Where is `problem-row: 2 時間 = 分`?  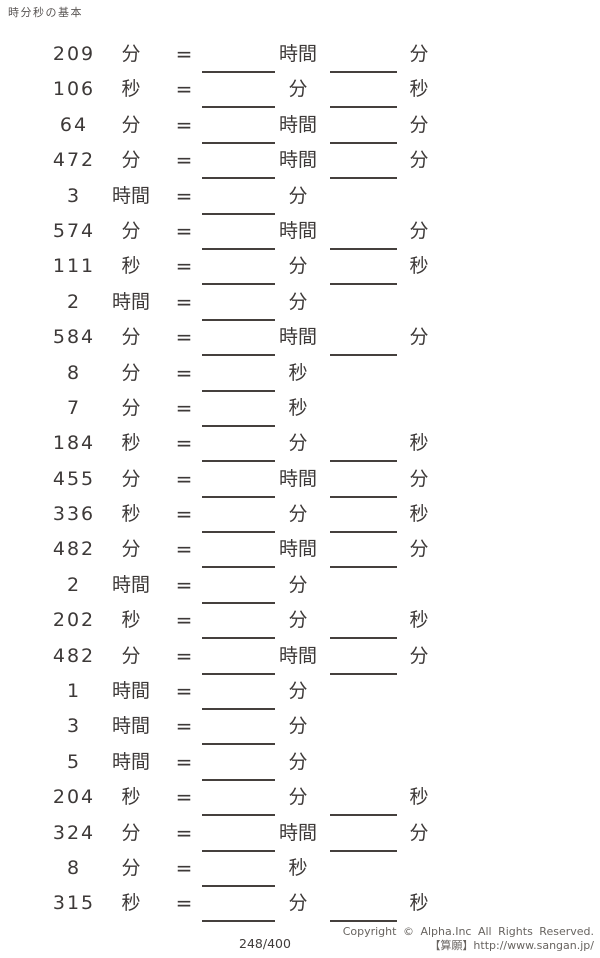 problem-row: 2 時間 = 分 is located at coordinates (300, 303).